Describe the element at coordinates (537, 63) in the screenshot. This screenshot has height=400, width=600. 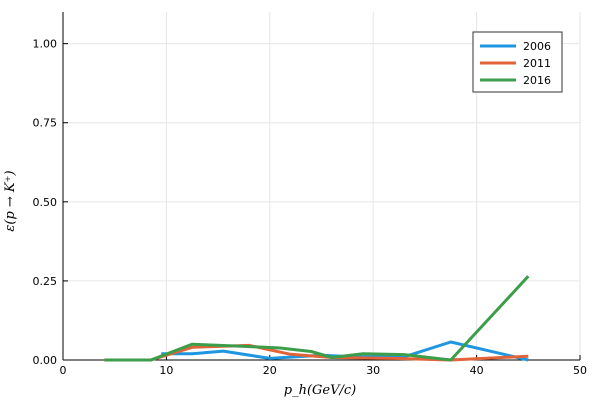
I see `legend-label-2011: 2011` at that location.